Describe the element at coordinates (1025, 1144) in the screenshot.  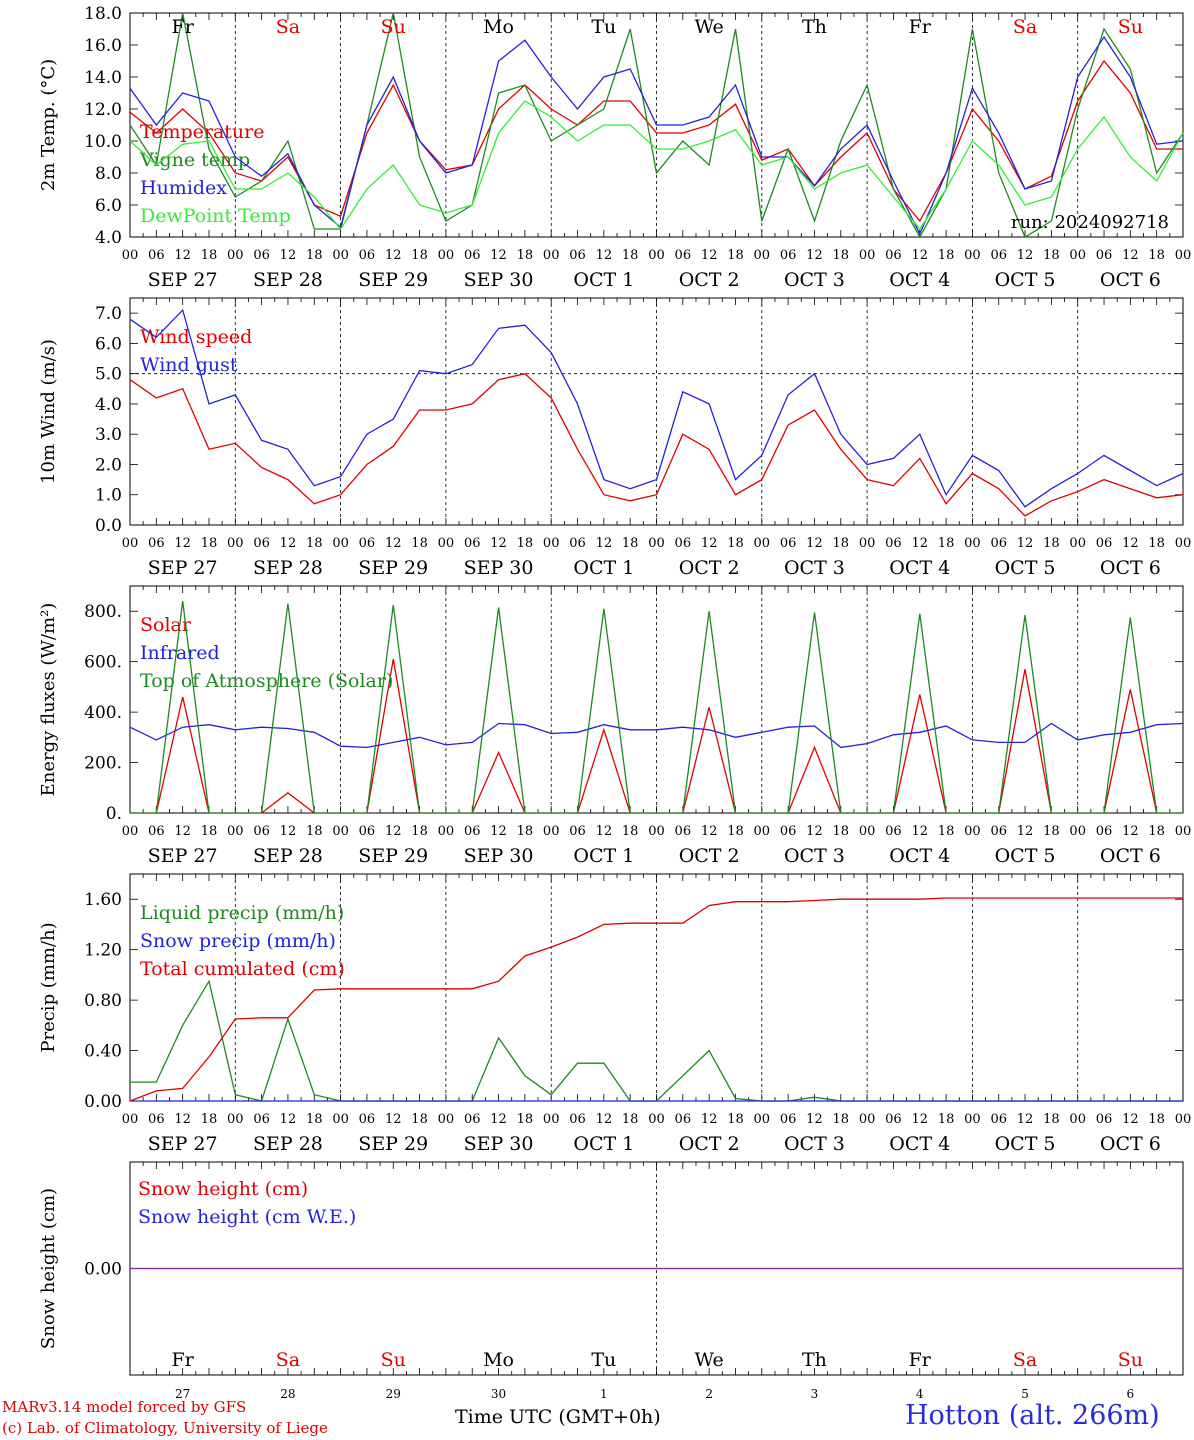
I see `date-label: OCT 5` at that location.